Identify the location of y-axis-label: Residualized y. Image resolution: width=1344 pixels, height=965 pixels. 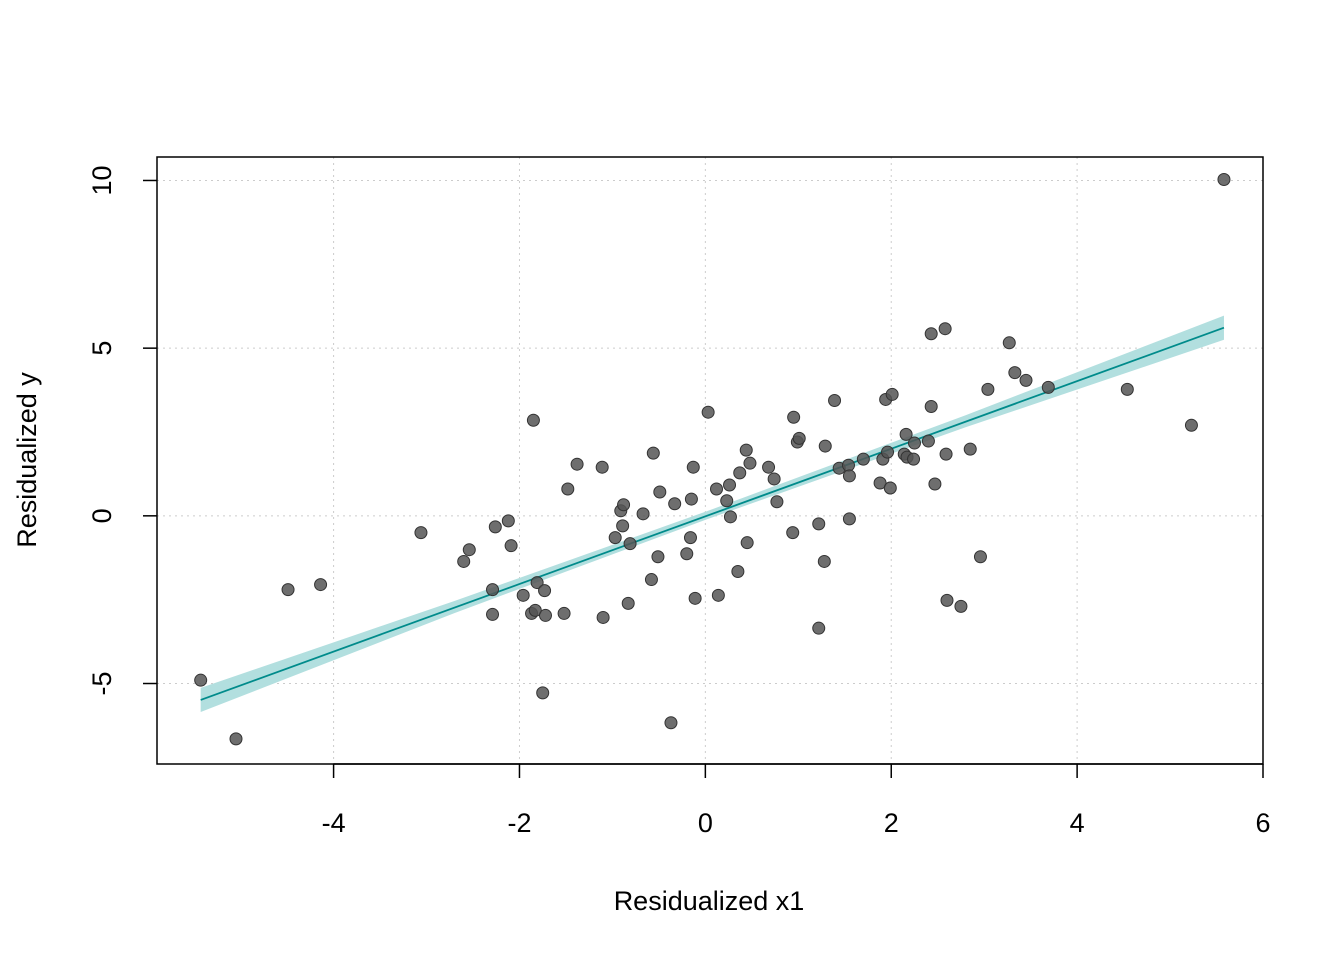
(27, 460).